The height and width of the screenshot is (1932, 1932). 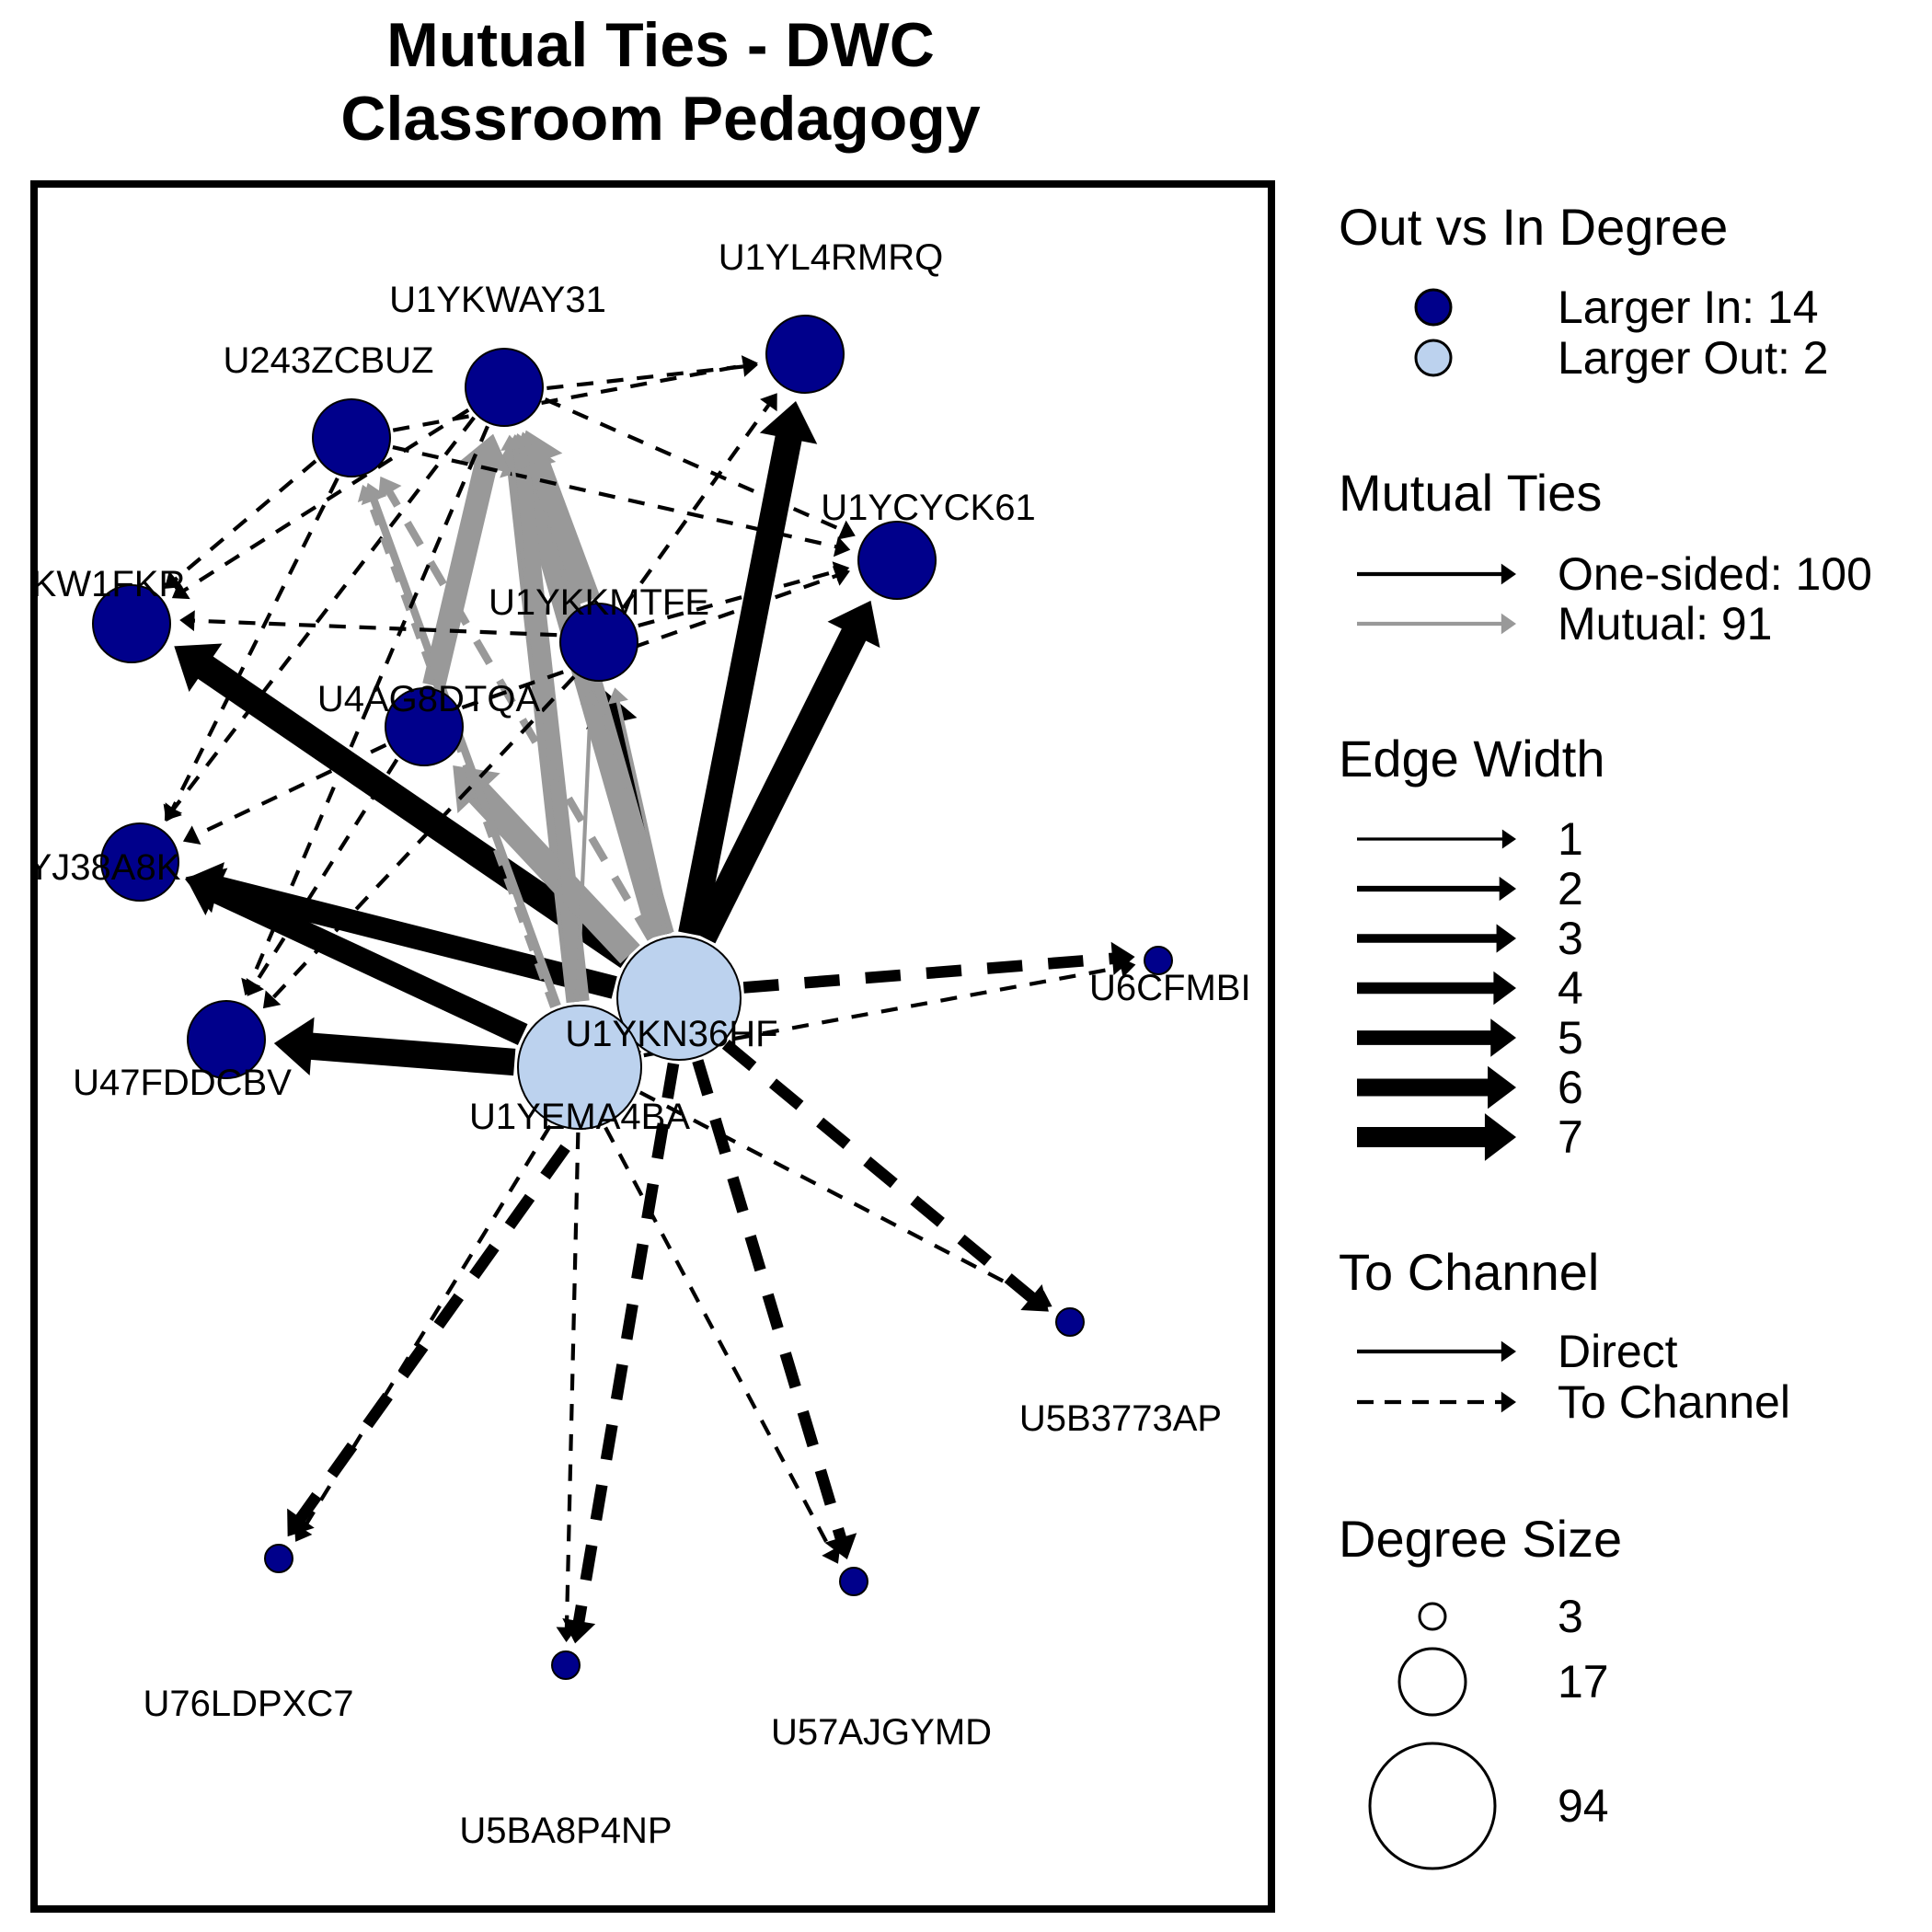 I want to click on legend-size-small-label: 3, so click(x=1570, y=1616).